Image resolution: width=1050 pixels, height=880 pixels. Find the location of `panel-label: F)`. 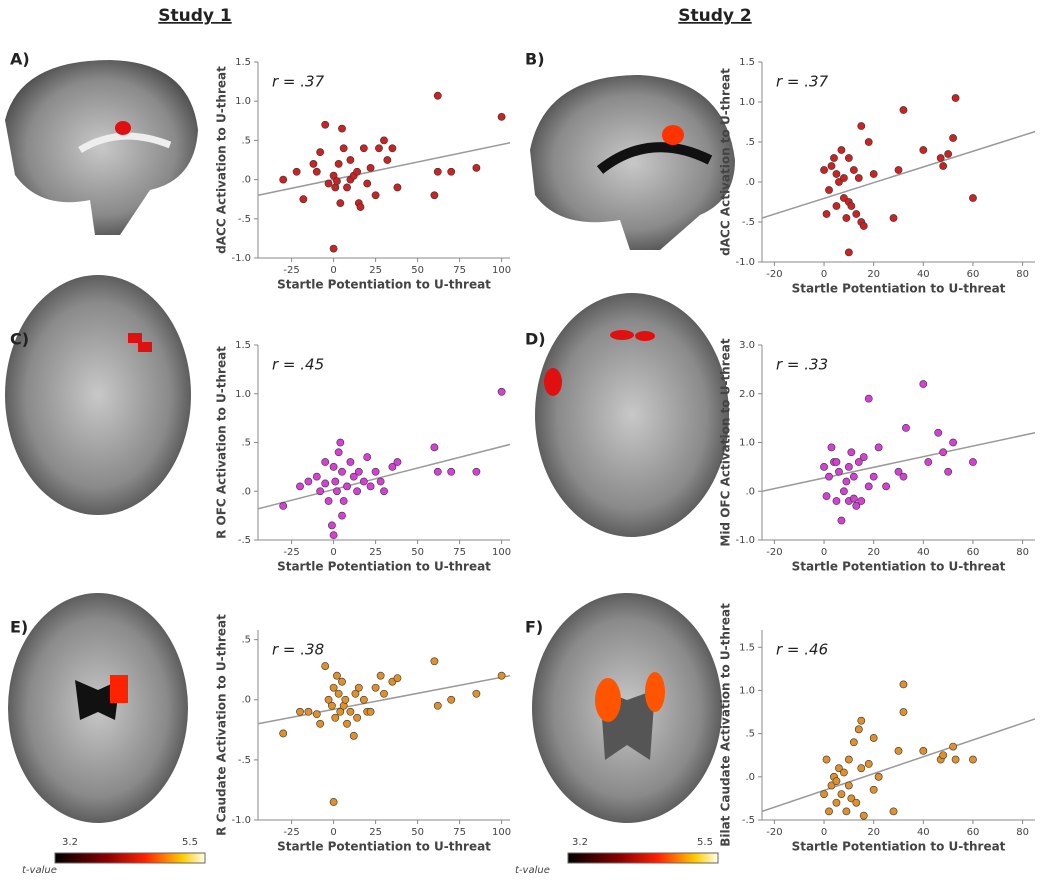

panel-label: F) is located at coordinates (534, 627).